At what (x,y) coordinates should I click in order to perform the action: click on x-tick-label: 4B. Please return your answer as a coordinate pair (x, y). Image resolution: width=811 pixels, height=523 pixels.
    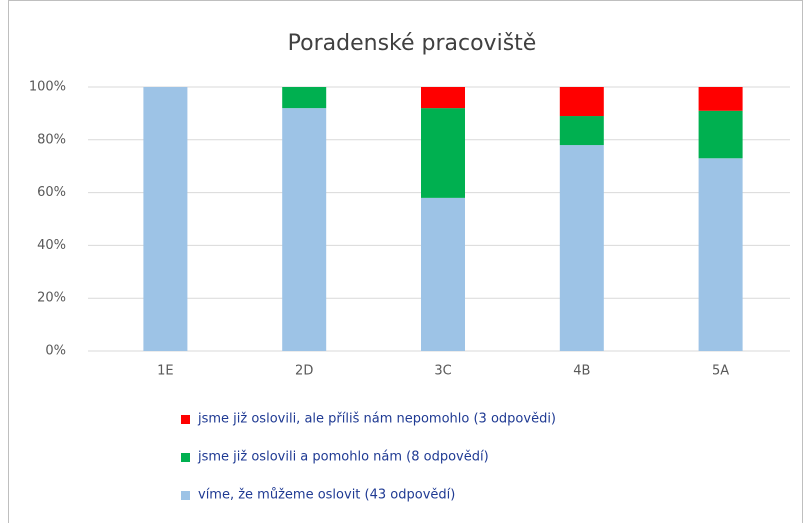
    Looking at the image, I should click on (581, 371).